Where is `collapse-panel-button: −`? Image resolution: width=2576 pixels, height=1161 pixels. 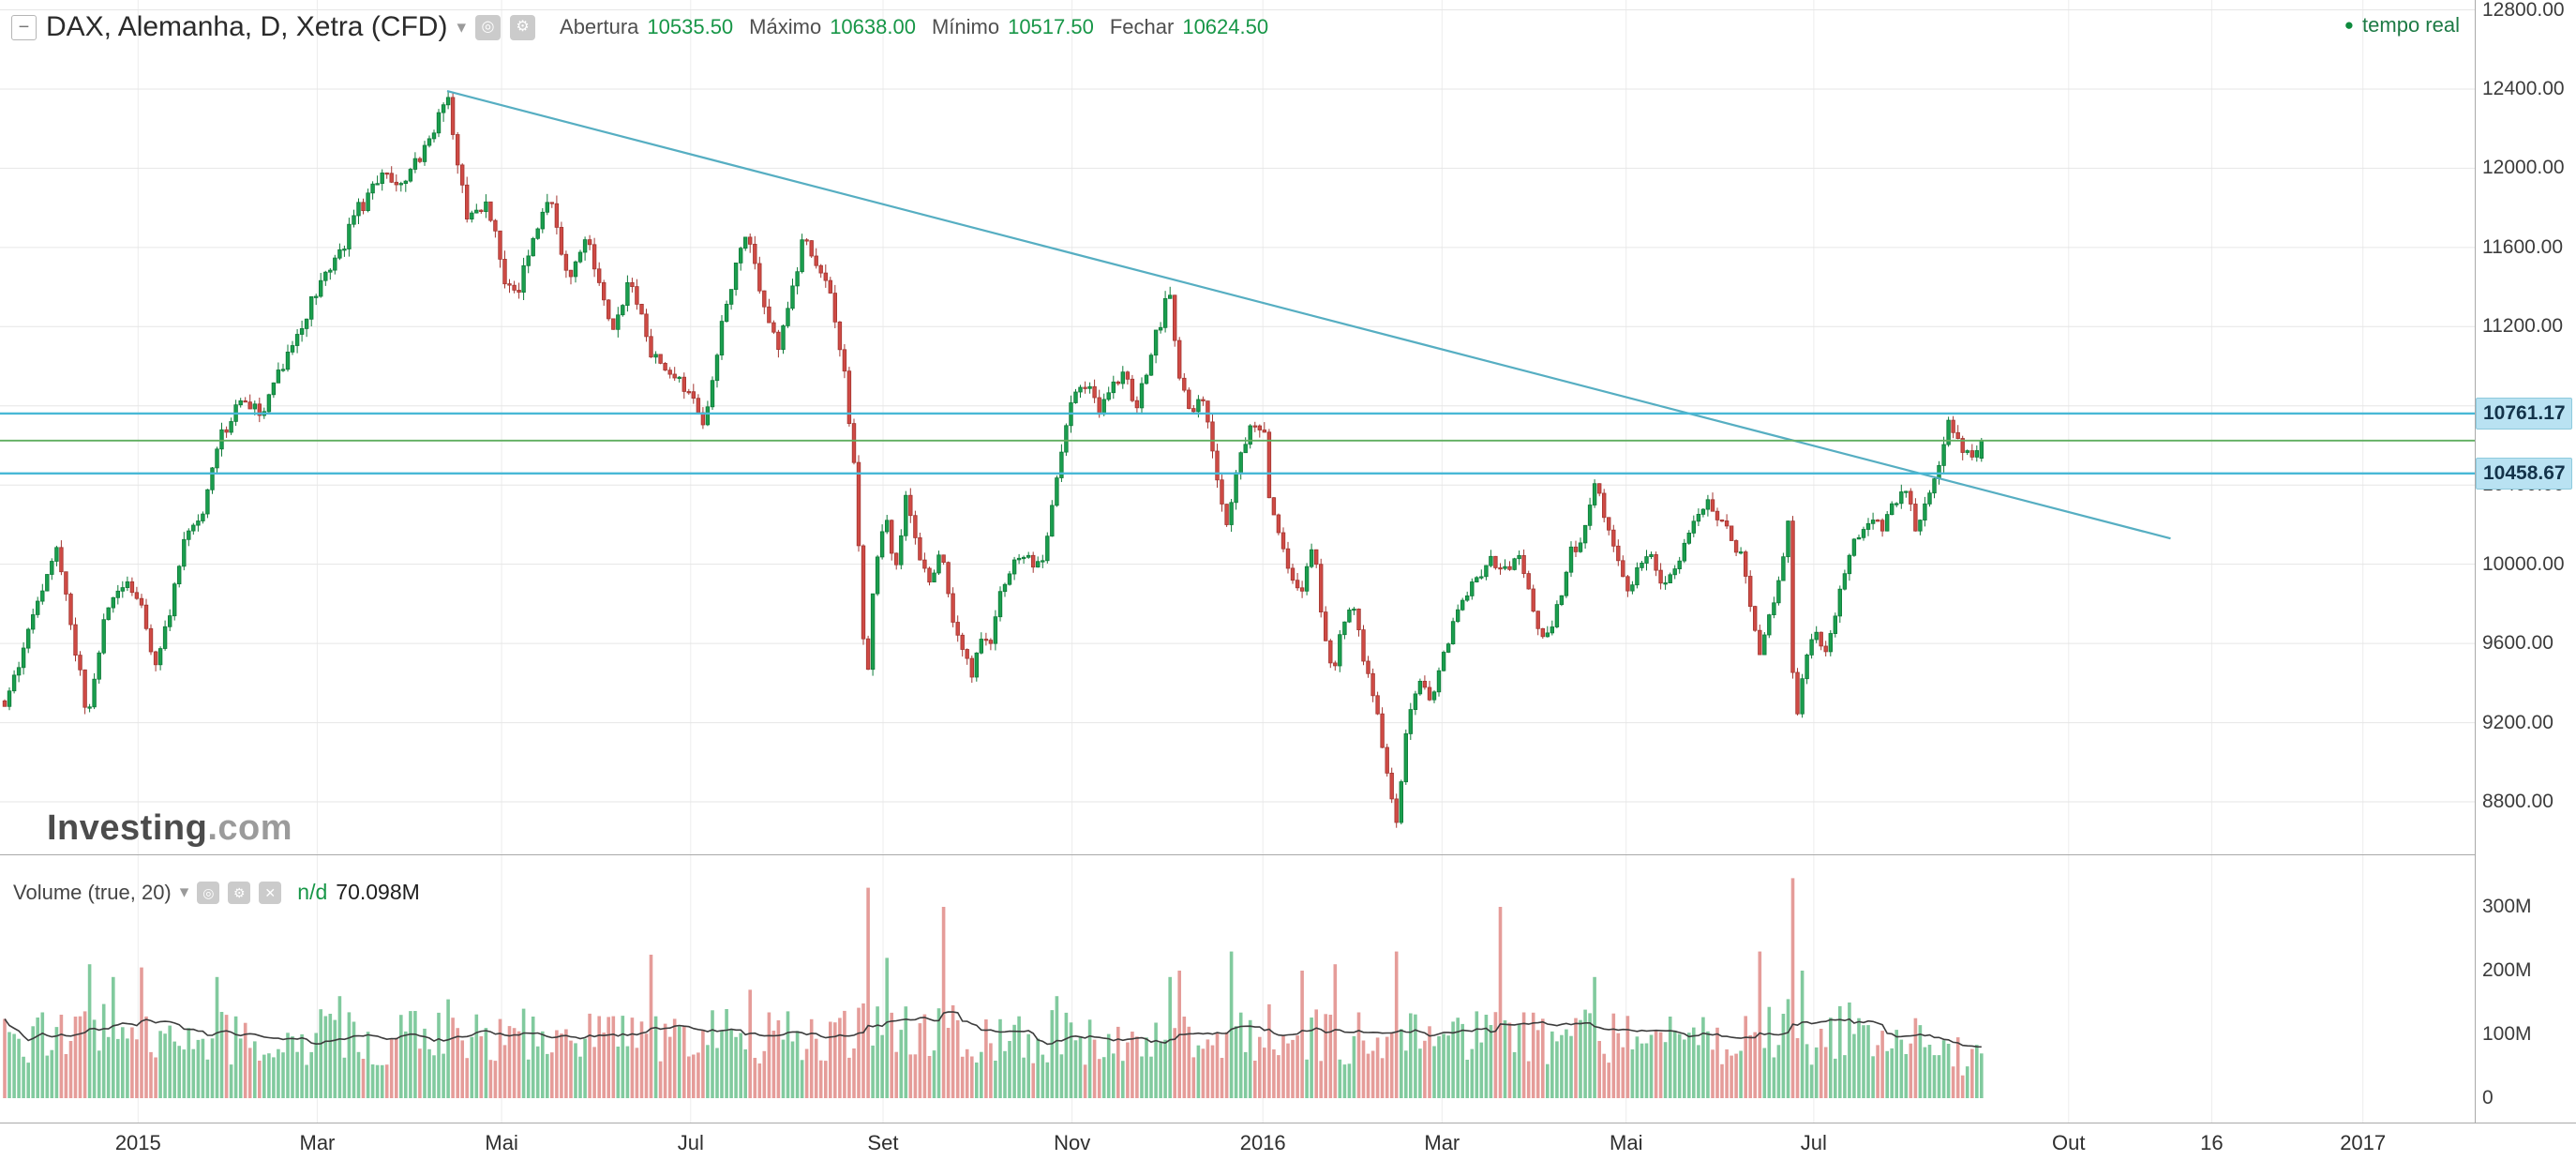 collapse-panel-button: − is located at coordinates (24, 27).